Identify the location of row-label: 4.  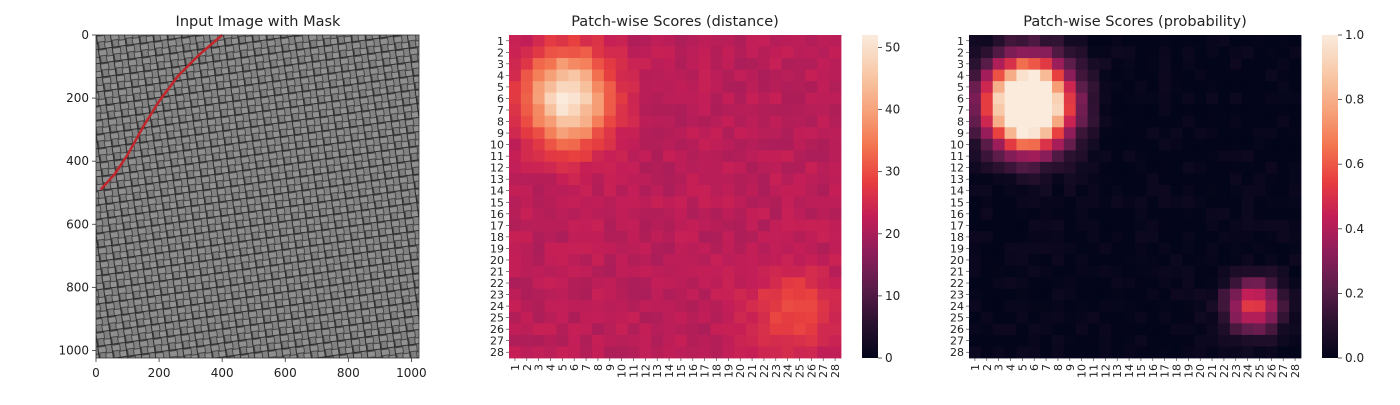
(500, 75).